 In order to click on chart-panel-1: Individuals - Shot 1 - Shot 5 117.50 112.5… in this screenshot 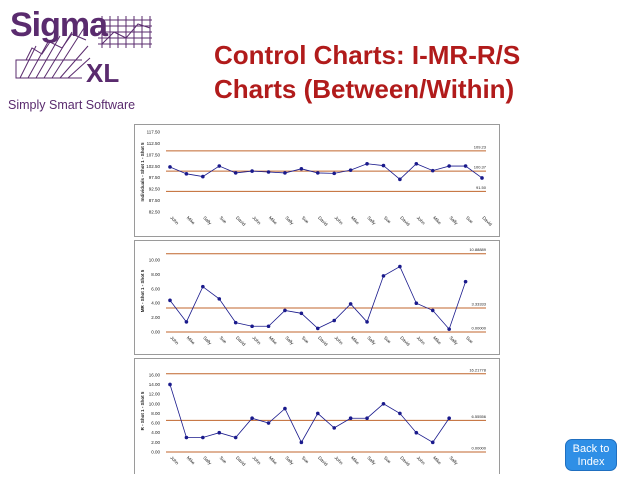, I will do `click(317, 180)`.